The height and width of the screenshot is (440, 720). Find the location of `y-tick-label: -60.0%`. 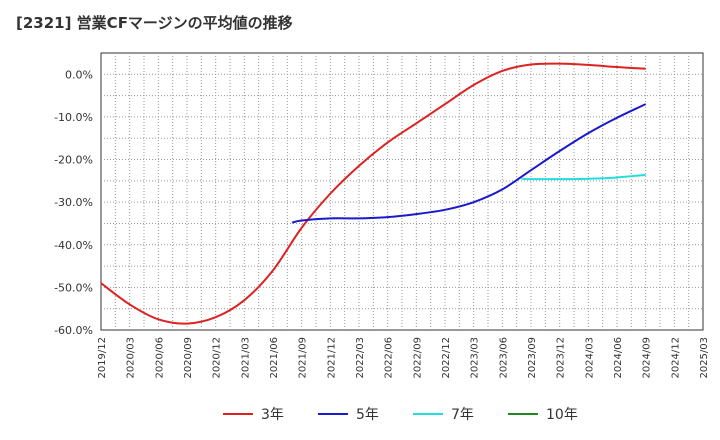

y-tick-label: -60.0% is located at coordinates (73, 330).